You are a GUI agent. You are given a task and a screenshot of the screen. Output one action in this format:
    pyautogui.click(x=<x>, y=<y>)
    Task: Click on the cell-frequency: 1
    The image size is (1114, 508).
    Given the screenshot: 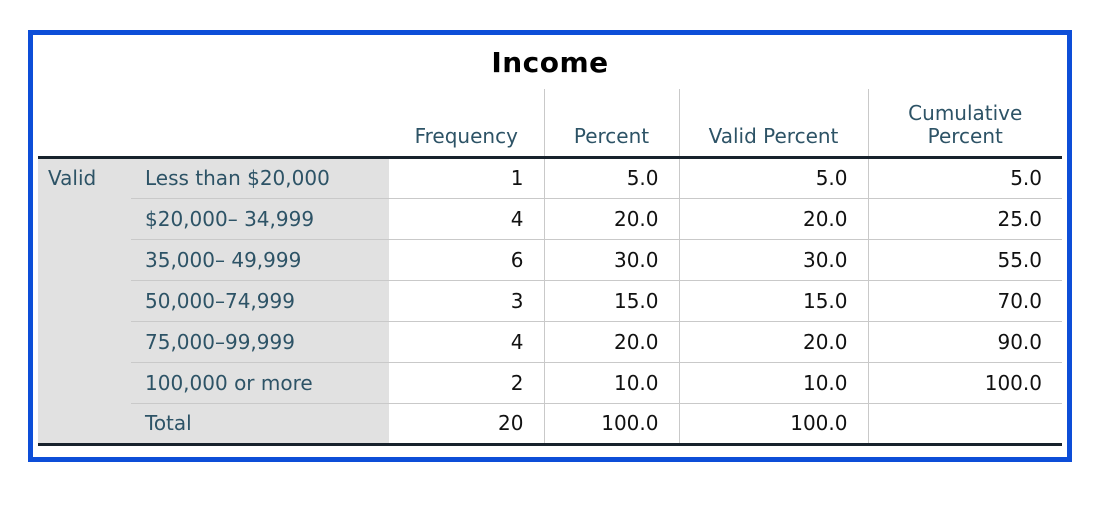 What is the action you would take?
    pyautogui.click(x=517, y=178)
    